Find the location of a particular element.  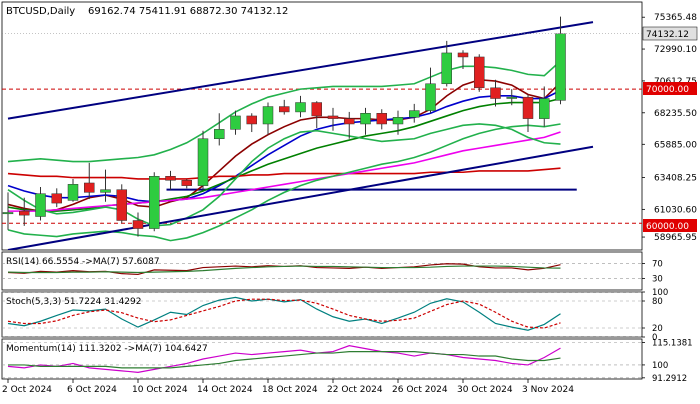

price-y-tick-label: 65885.00 is located at coordinates (675, 145).